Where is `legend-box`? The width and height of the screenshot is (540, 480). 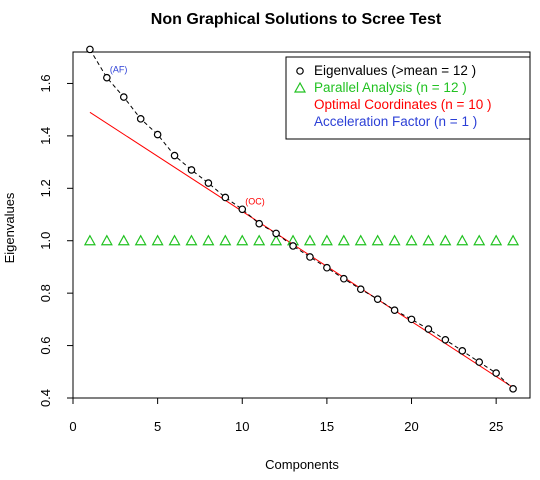 legend-box is located at coordinates (408, 98).